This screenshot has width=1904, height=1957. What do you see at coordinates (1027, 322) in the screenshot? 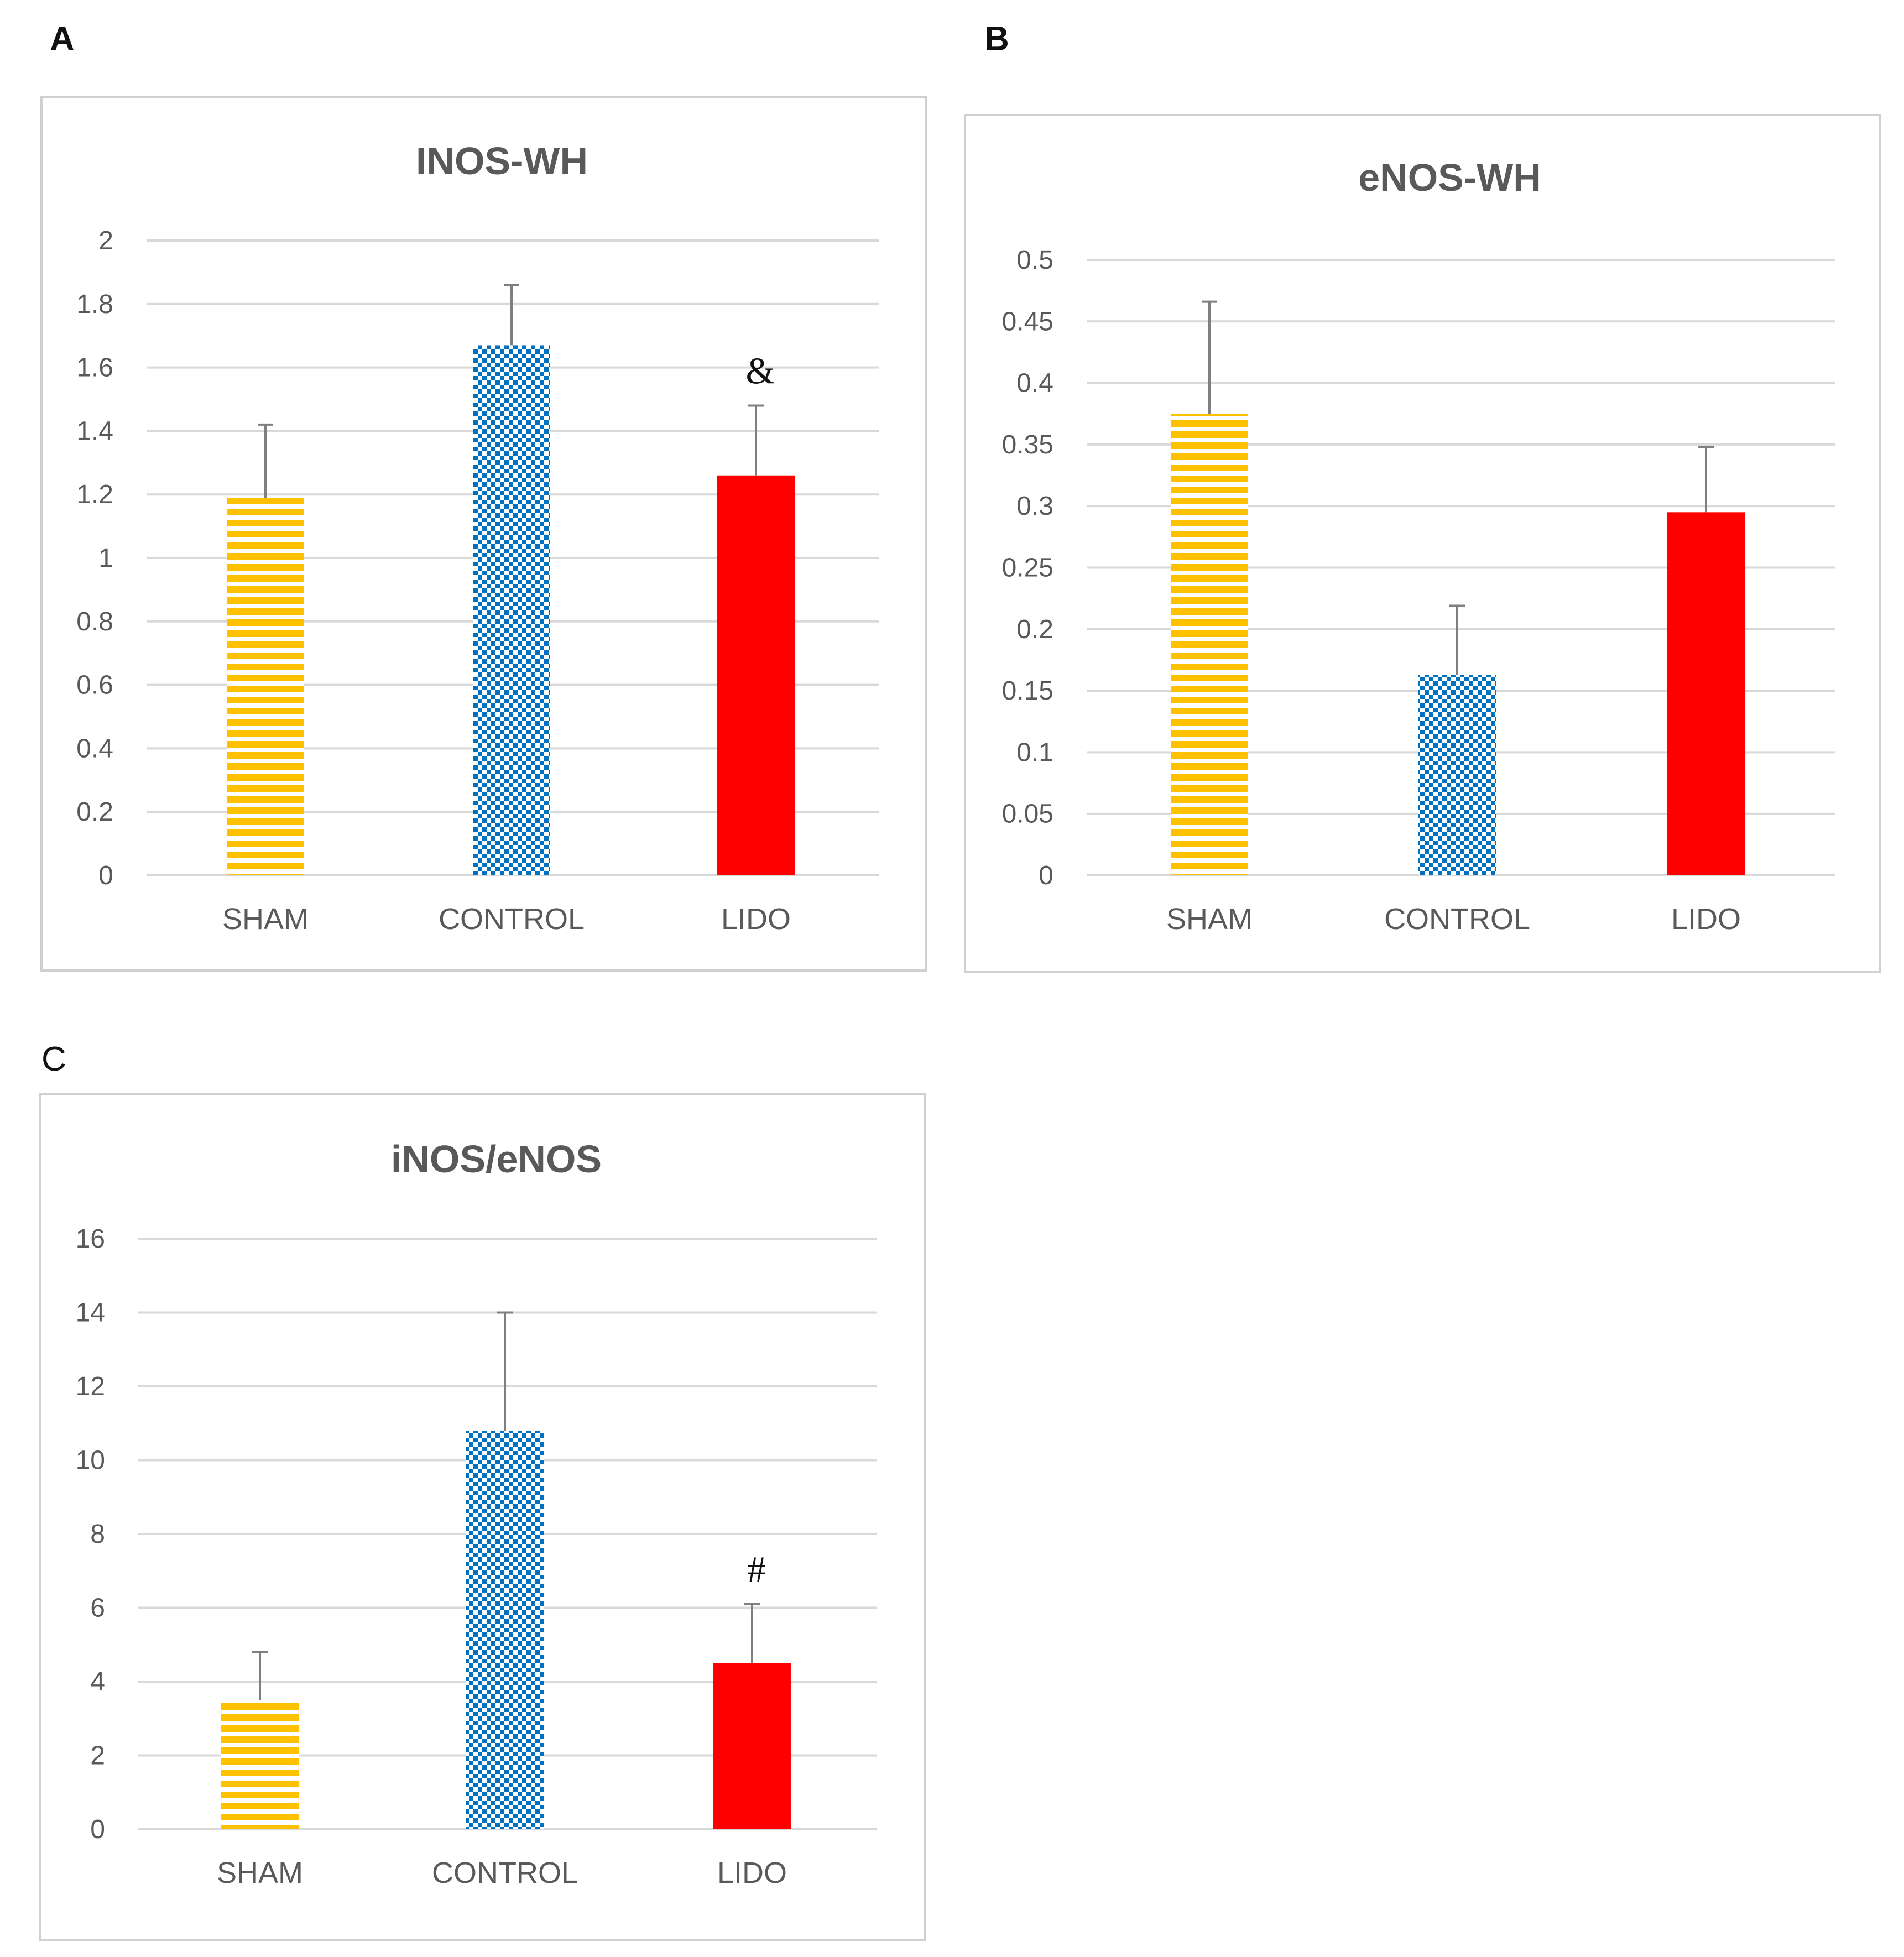
I see `chart-2-y-tick-label: 0.45` at bounding box center [1027, 322].